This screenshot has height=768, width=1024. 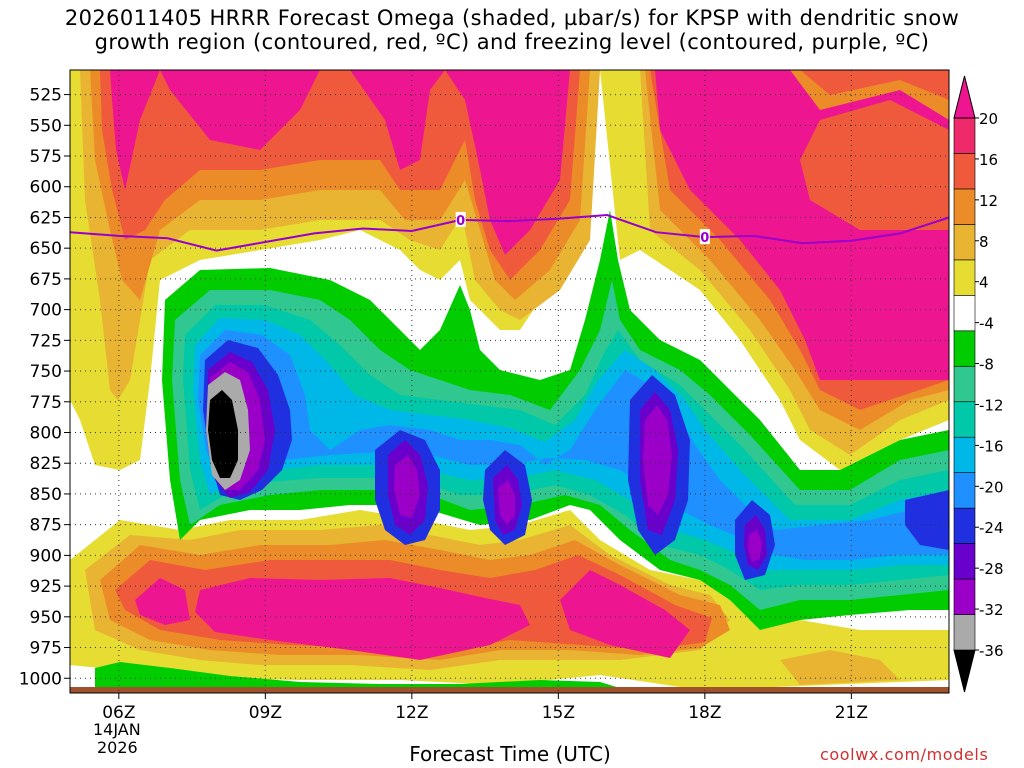 I want to click on colorbar-label: -20, so click(x=991, y=487).